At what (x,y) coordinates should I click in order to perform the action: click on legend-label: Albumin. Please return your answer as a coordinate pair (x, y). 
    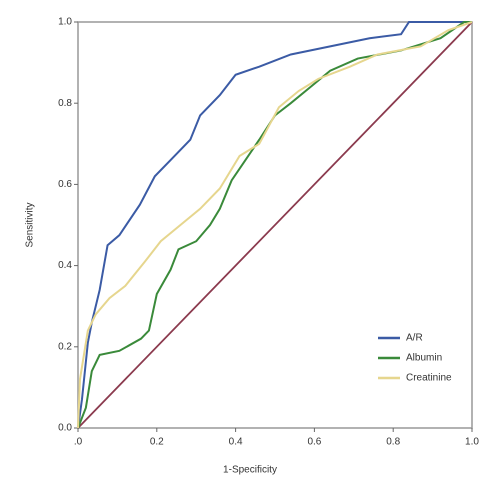
    Looking at the image, I should click on (424, 358).